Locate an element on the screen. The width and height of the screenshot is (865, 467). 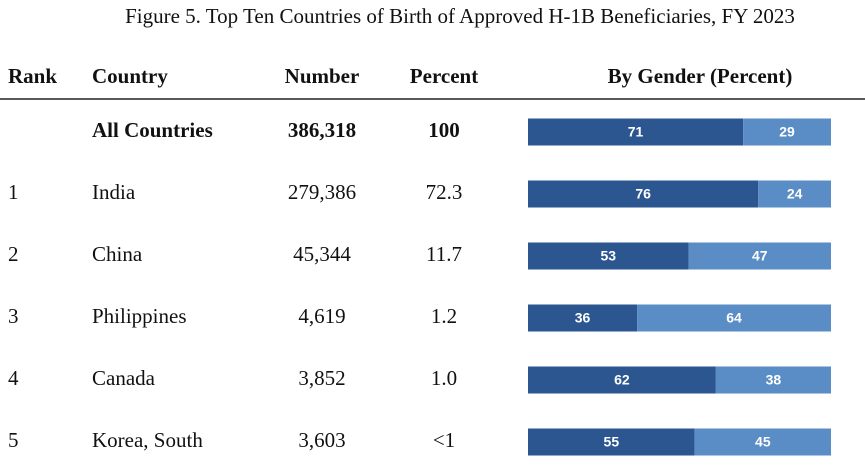
percent: 100 is located at coordinates (444, 130).